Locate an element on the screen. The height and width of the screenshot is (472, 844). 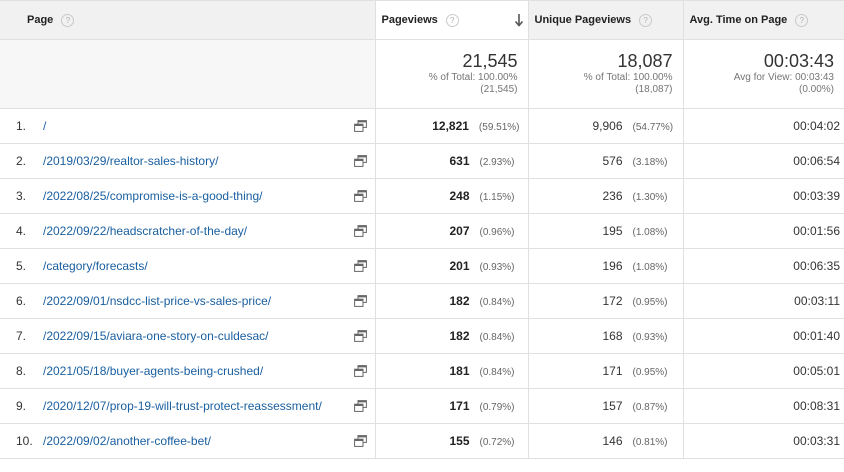
total-percent: % of Total: 100.00% is located at coordinates (628, 77).